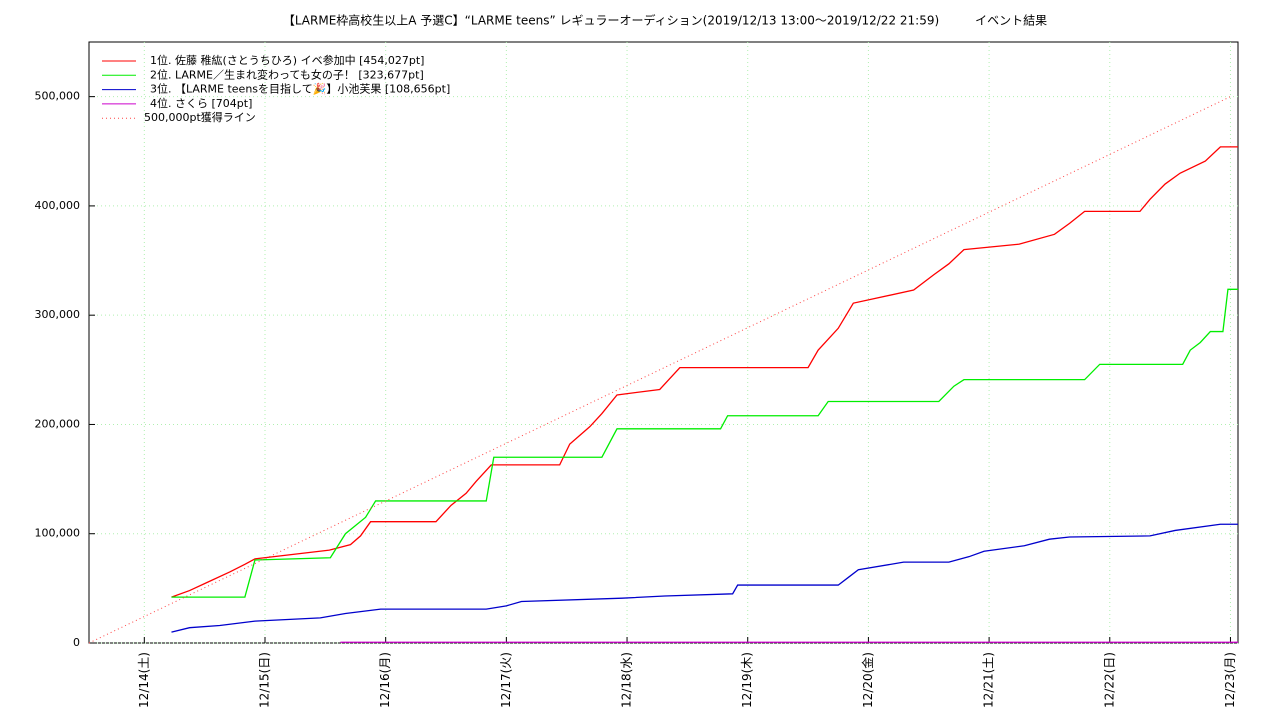 The width and height of the screenshot is (1280, 720). What do you see at coordinates (264, 680) in the screenshot?
I see `x-tick-label: 12/15(日)` at bounding box center [264, 680].